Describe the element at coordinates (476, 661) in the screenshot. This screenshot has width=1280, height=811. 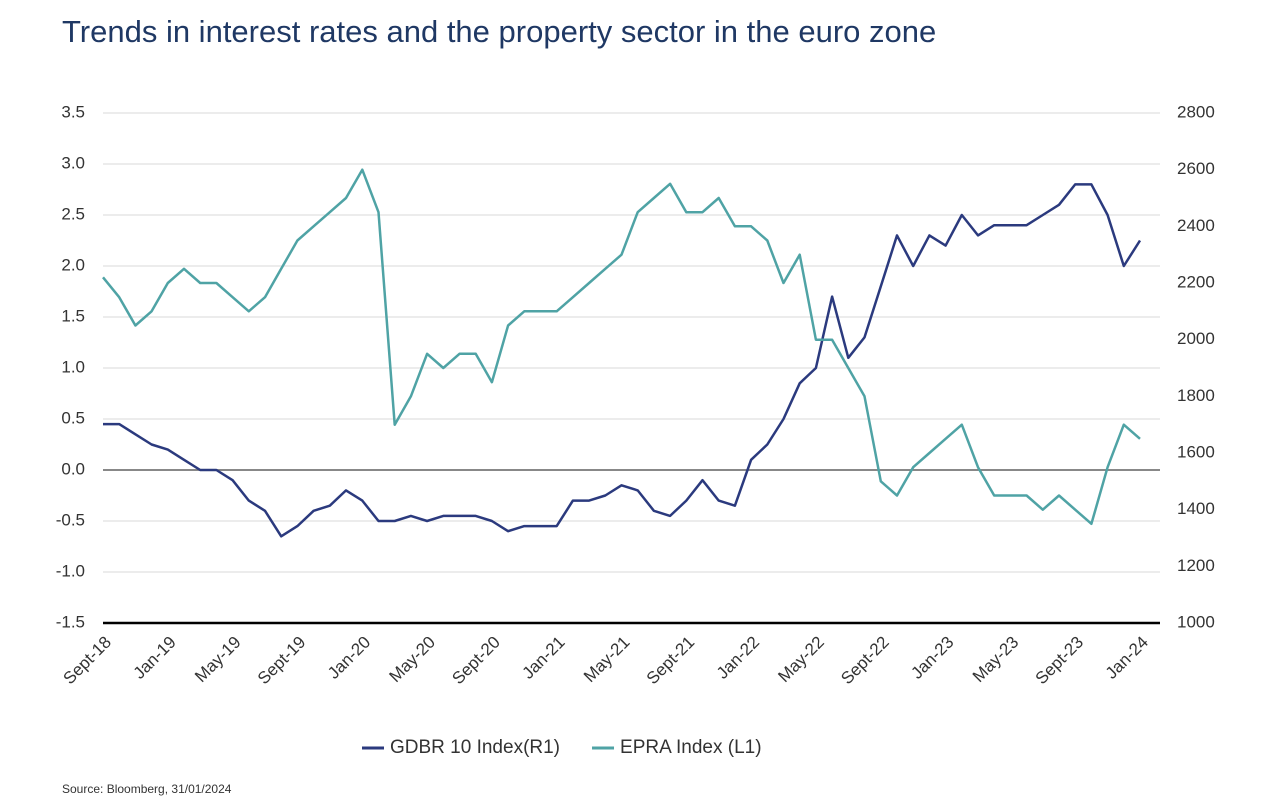
I see `x-tick-label: Sept-20` at that location.